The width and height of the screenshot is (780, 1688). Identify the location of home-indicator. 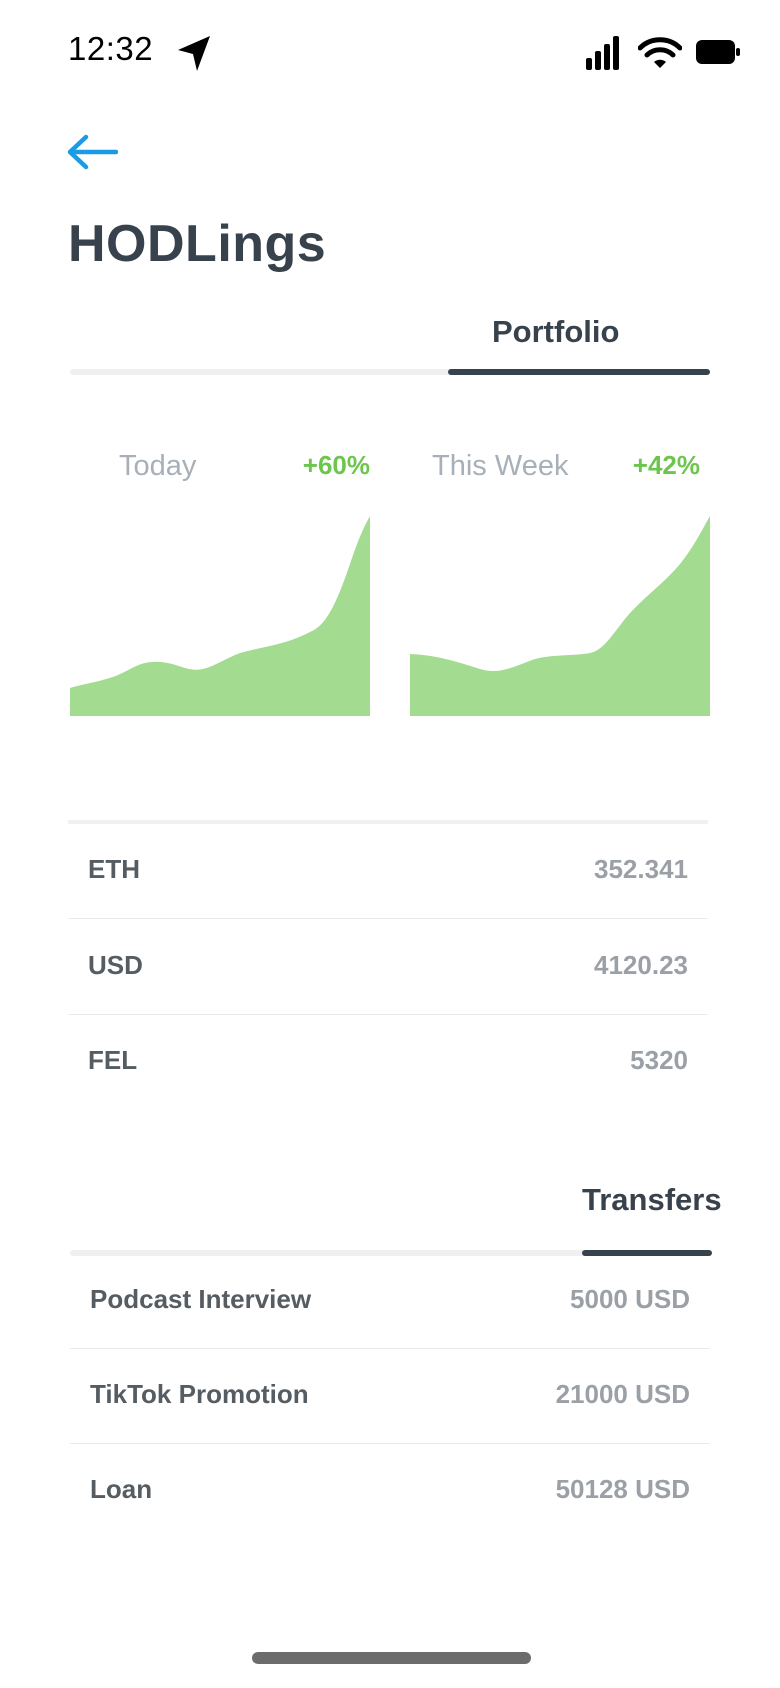
(391, 1658).